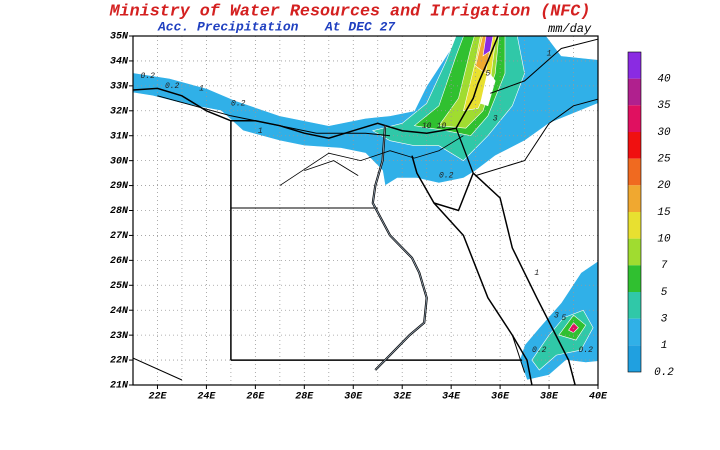  I want to click on x-tick-label: 24E, so click(206, 397).